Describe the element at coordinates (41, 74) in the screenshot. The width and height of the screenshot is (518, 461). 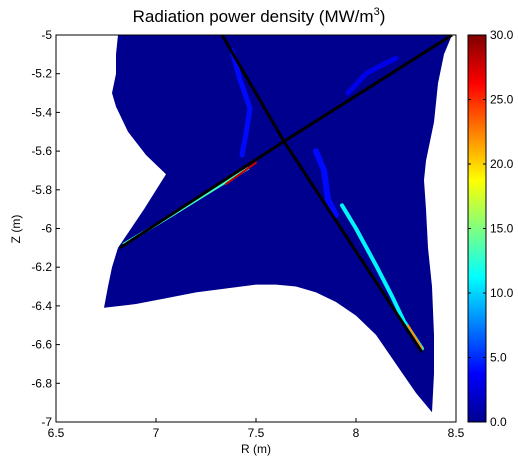
I see `y-tick-label: -5.2` at that location.